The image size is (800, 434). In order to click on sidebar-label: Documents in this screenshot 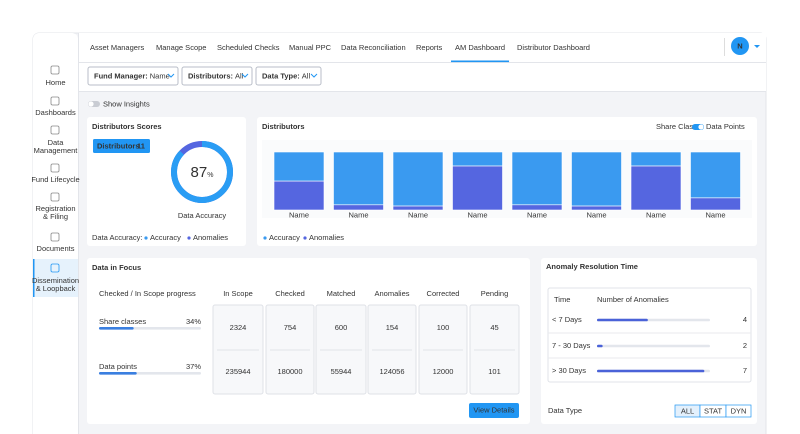, I will do `click(56, 248)`.